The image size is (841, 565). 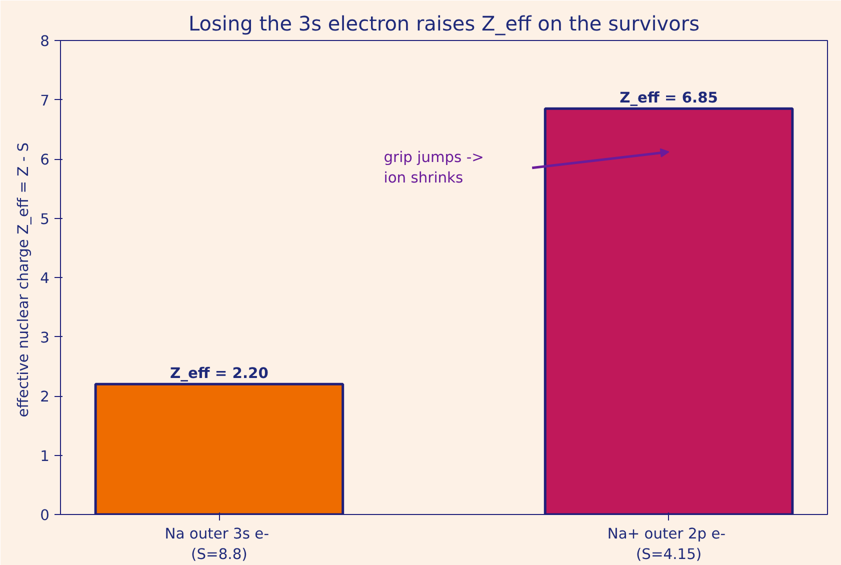 I want to click on annotation: grip jumps -> ion shrinks, so click(x=434, y=168).